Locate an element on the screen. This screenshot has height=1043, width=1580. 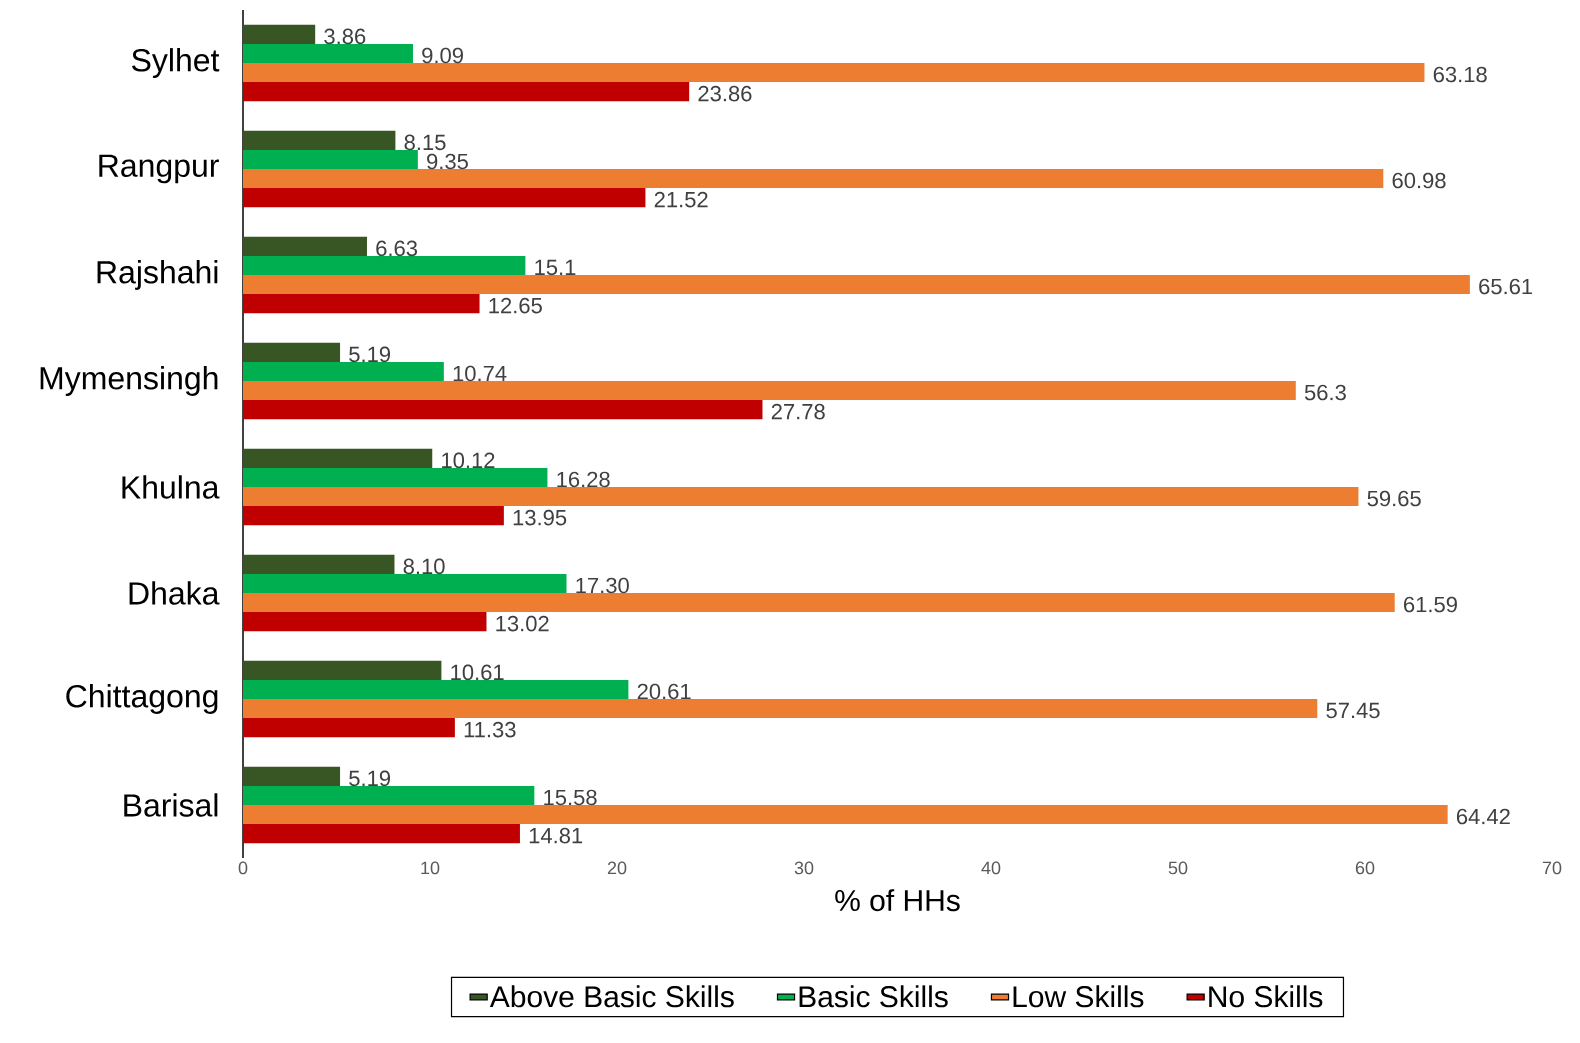
legend-label: Low Skills is located at coordinates (1078, 996).